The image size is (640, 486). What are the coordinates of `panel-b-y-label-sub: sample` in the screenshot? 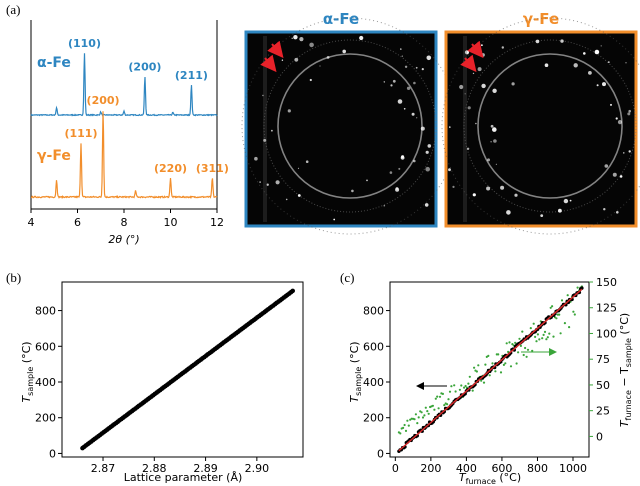 It's located at (30, 381).